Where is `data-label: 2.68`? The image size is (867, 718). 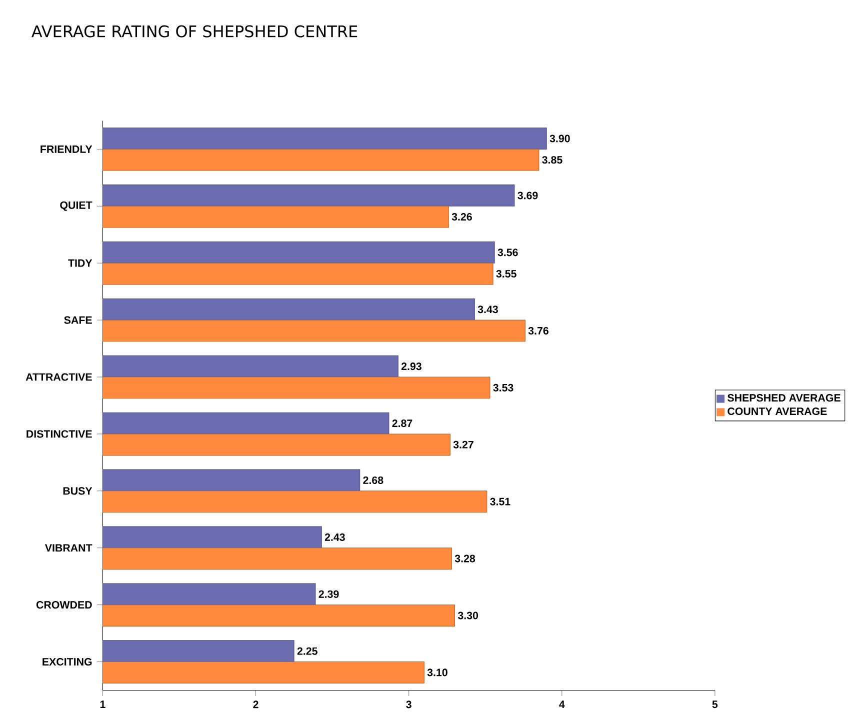
data-label: 2.68 is located at coordinates (373, 480).